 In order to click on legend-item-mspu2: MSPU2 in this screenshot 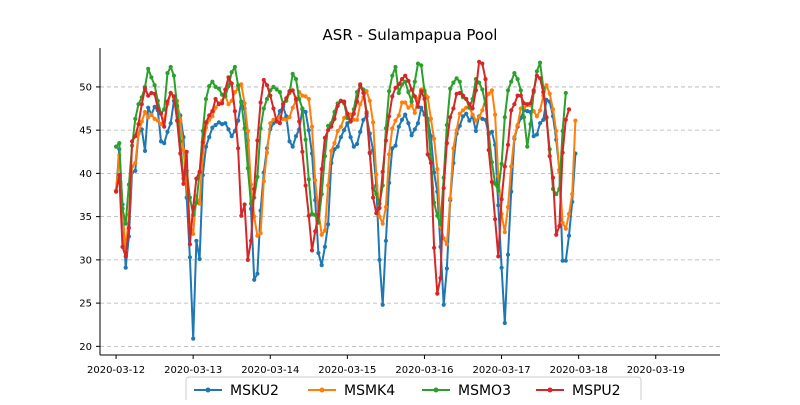, I will do `click(578, 391)`.